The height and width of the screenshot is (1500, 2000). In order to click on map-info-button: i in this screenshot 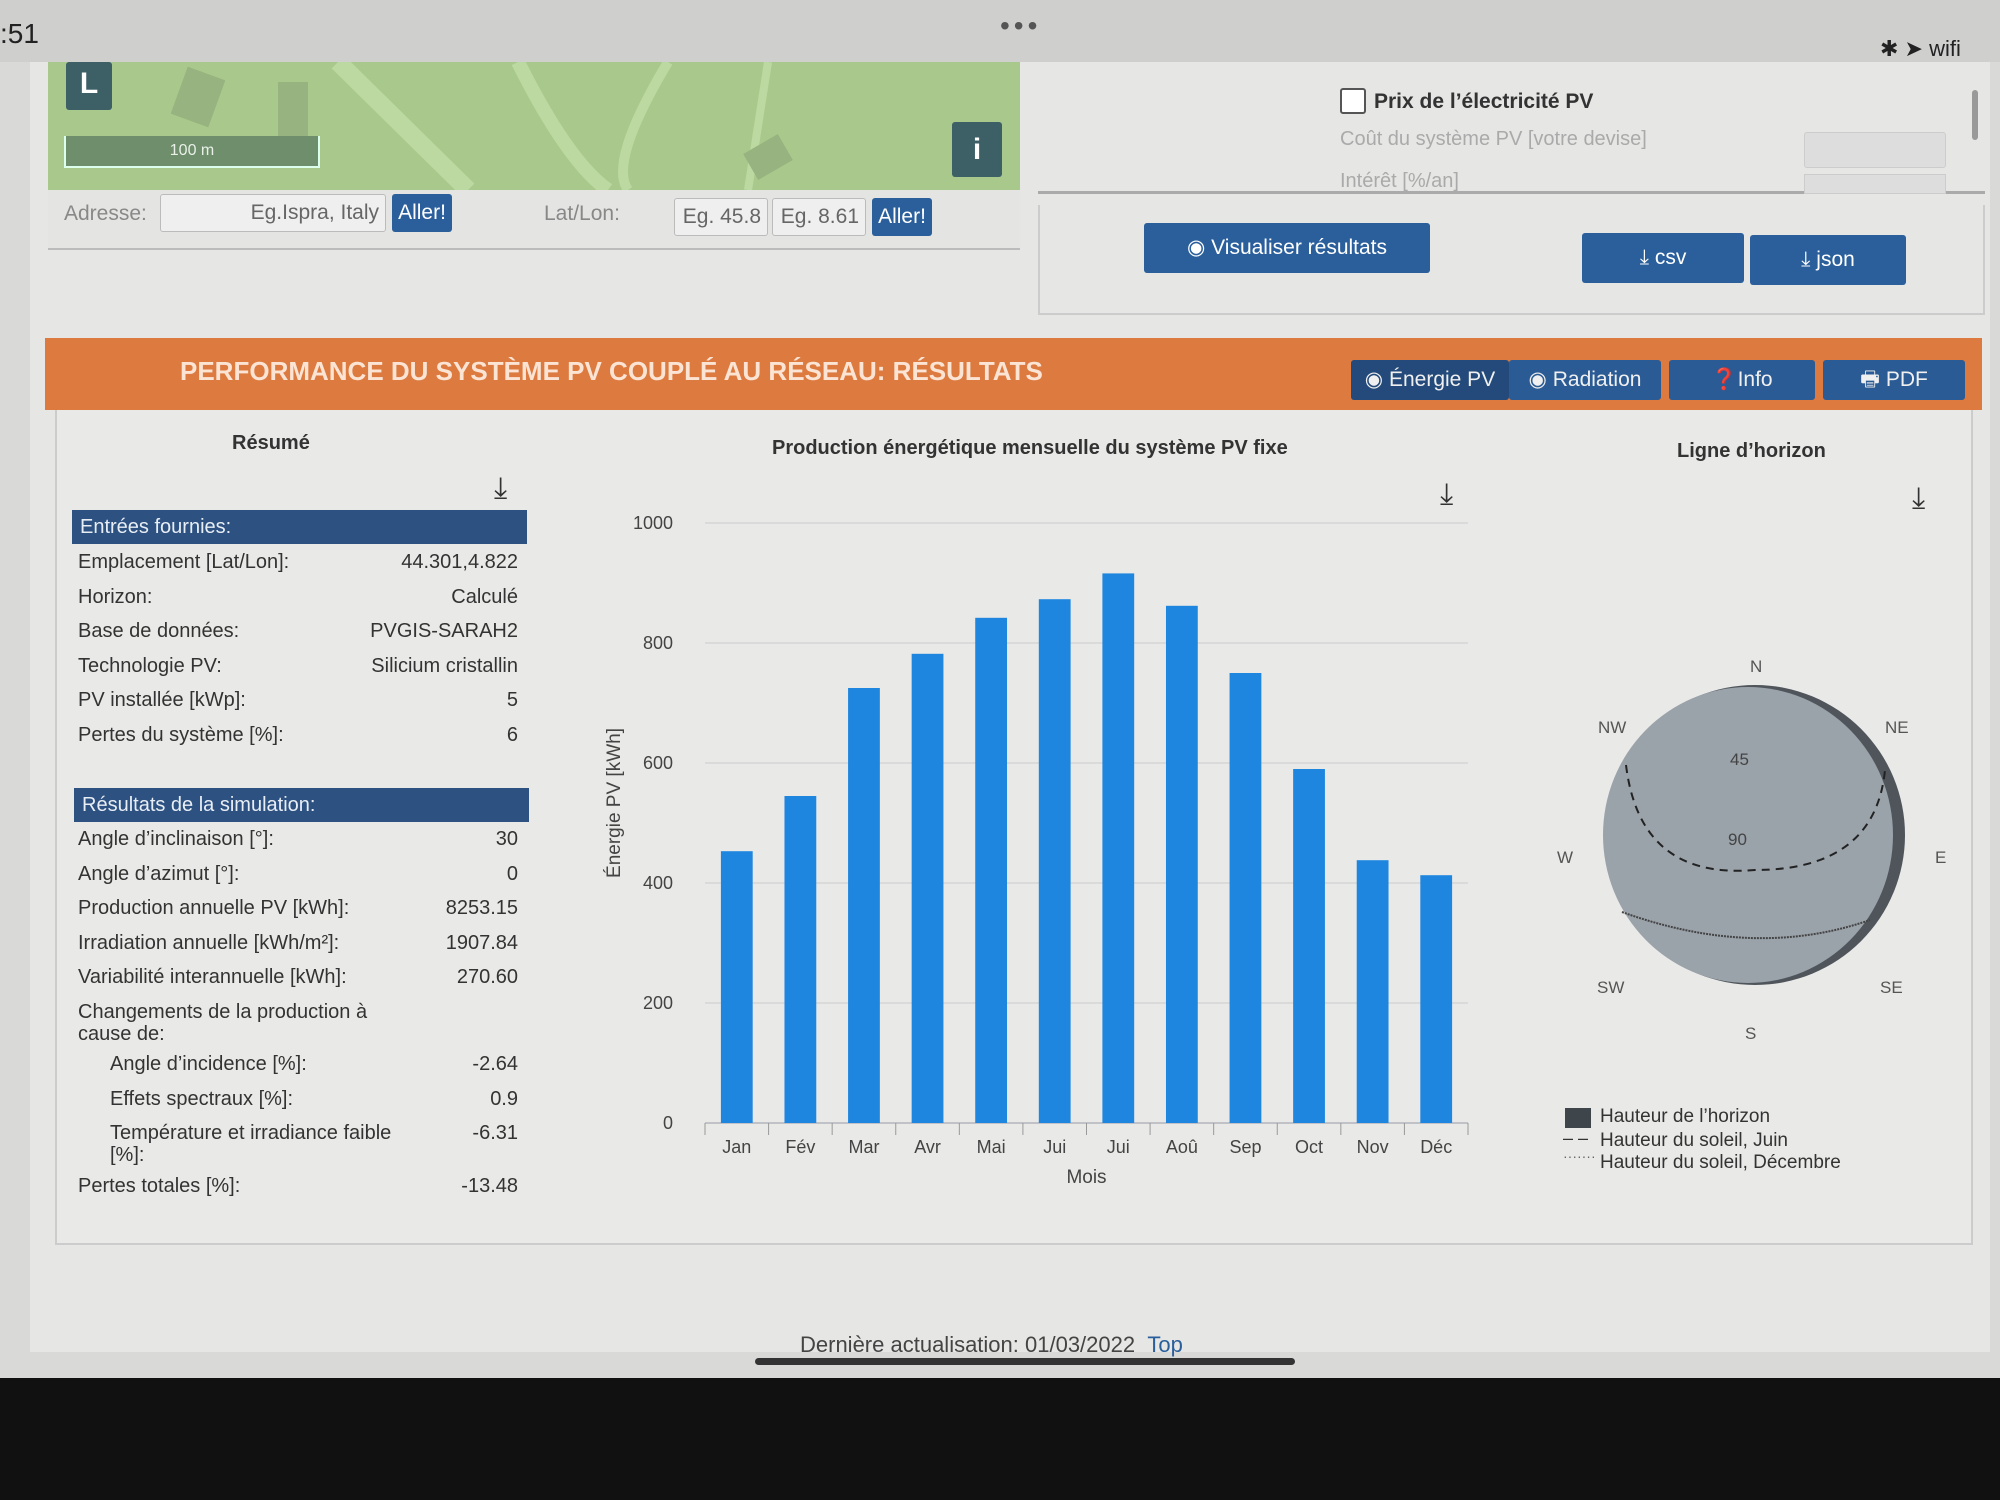, I will do `click(977, 149)`.